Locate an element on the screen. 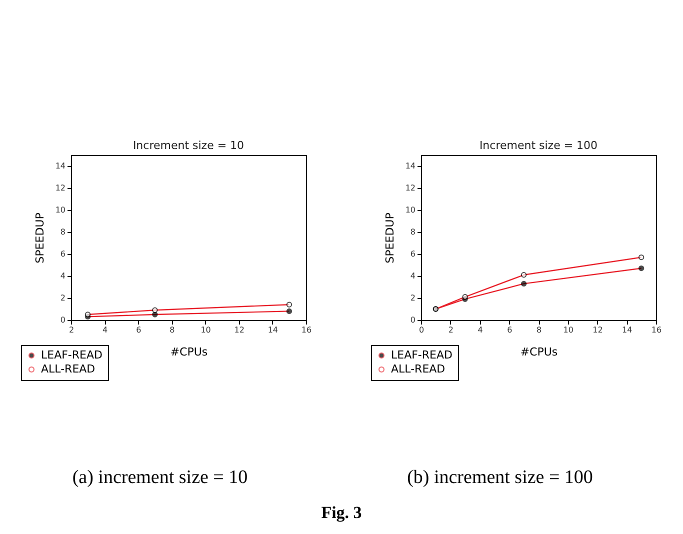 The width and height of the screenshot is (683, 534). text: (a) increment size = 10 is located at coordinates (160, 478).